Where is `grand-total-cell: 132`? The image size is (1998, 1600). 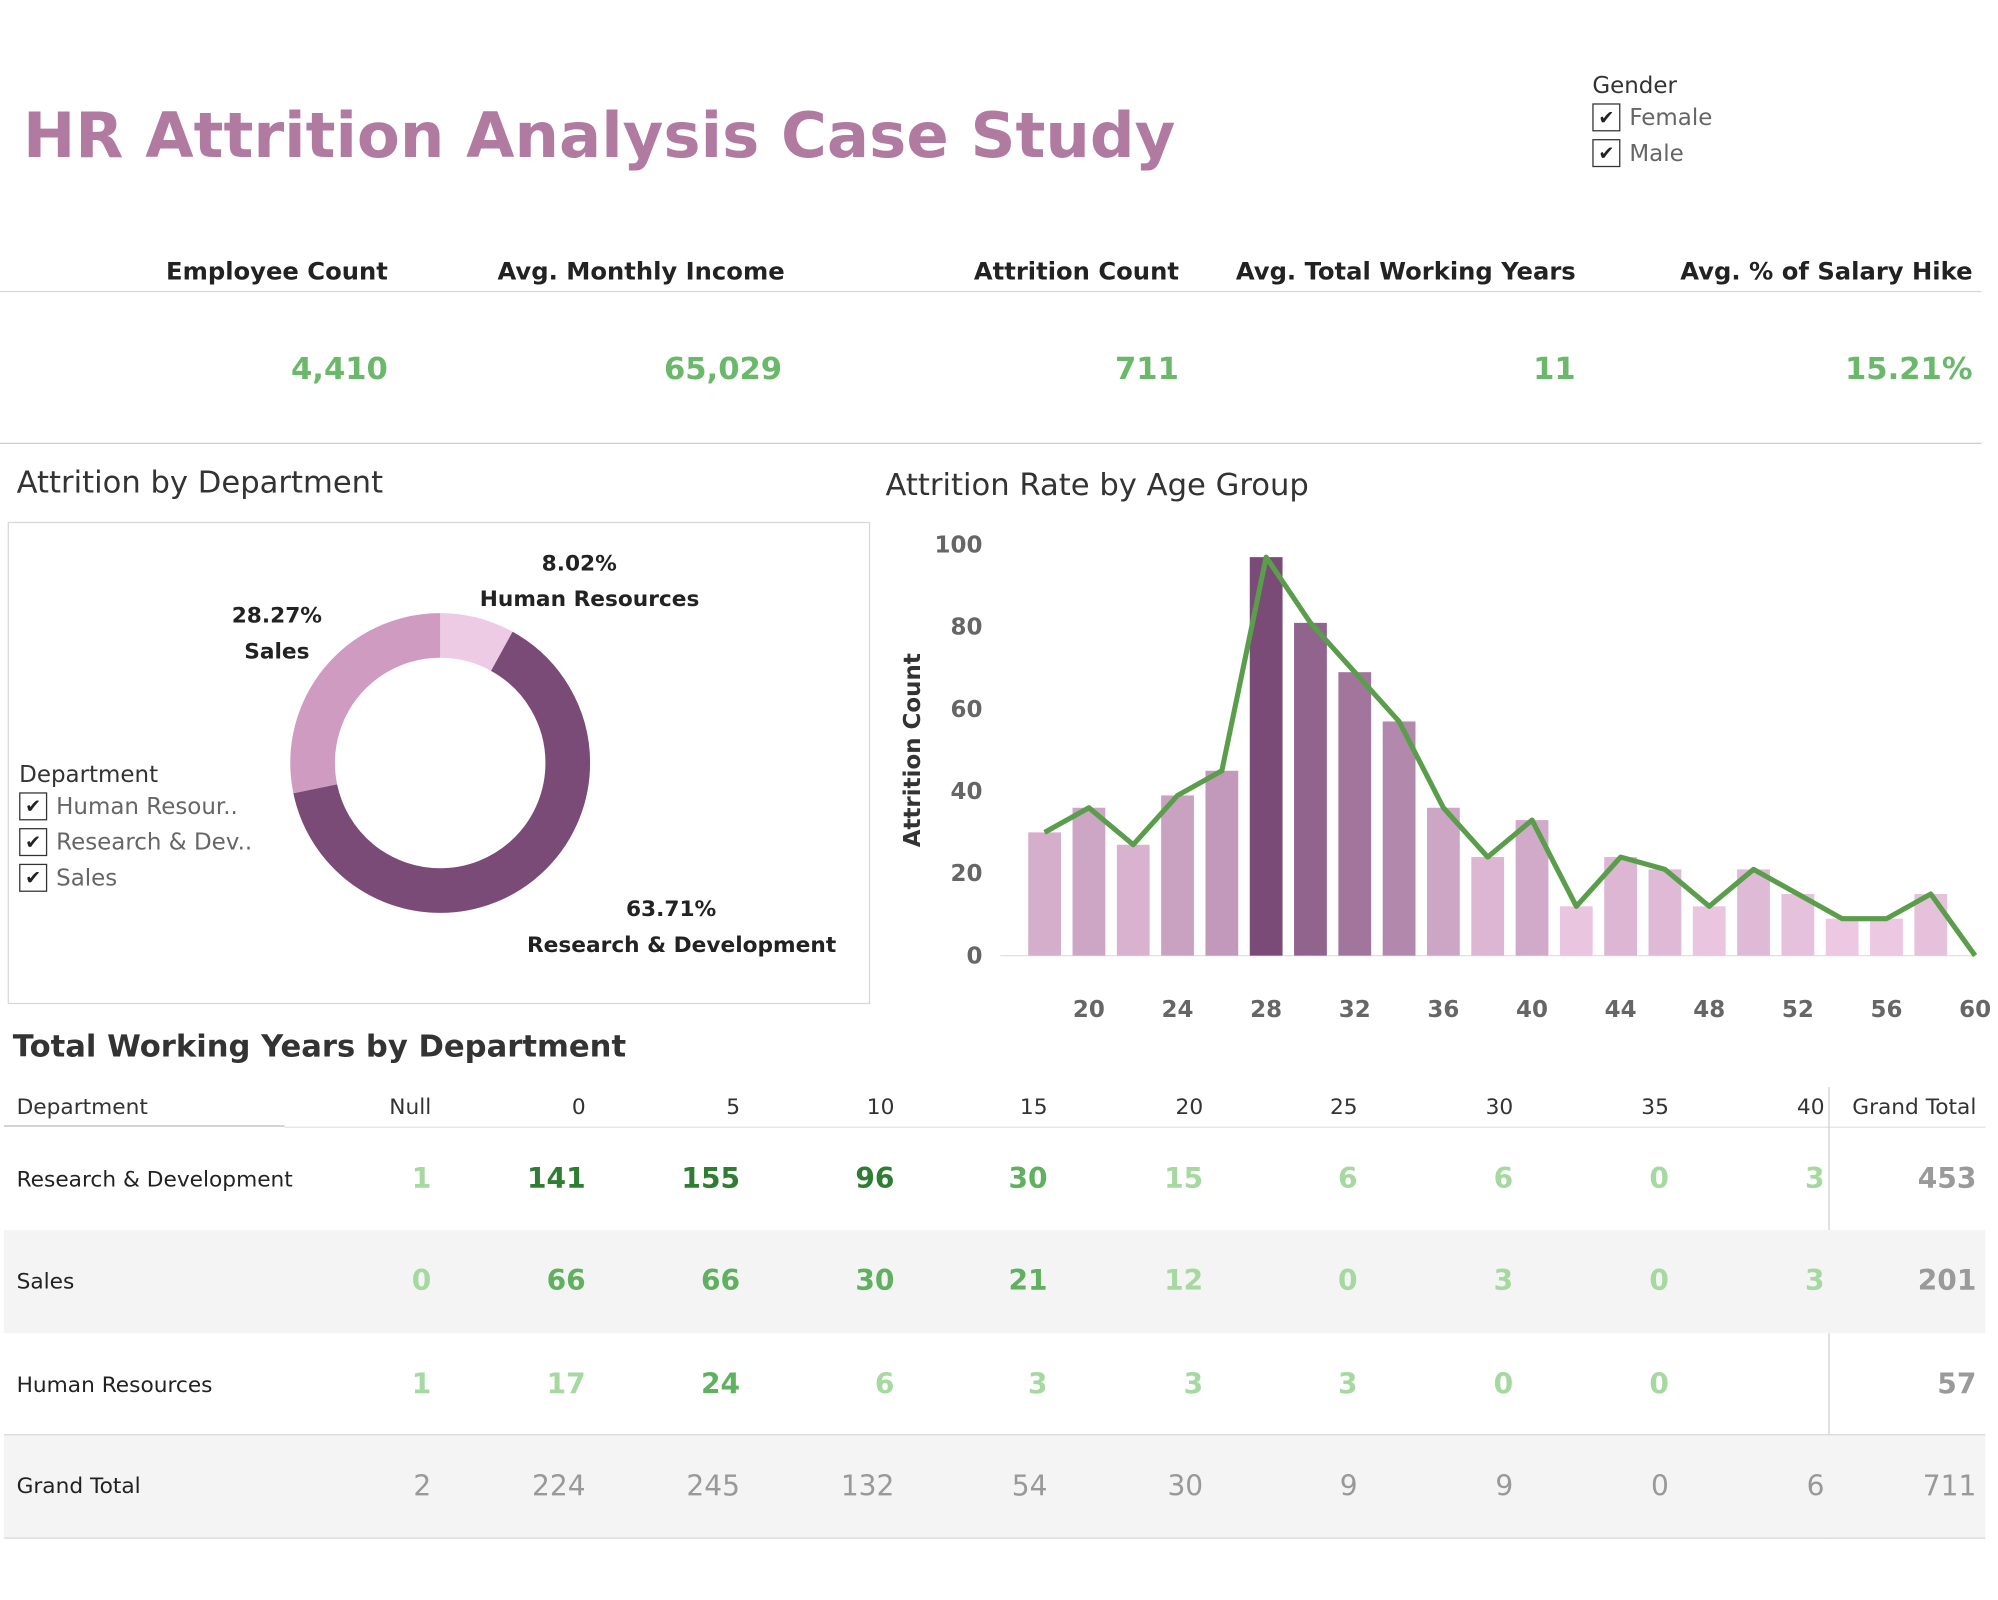
grand-total-cell: 132 is located at coordinates (867, 1486).